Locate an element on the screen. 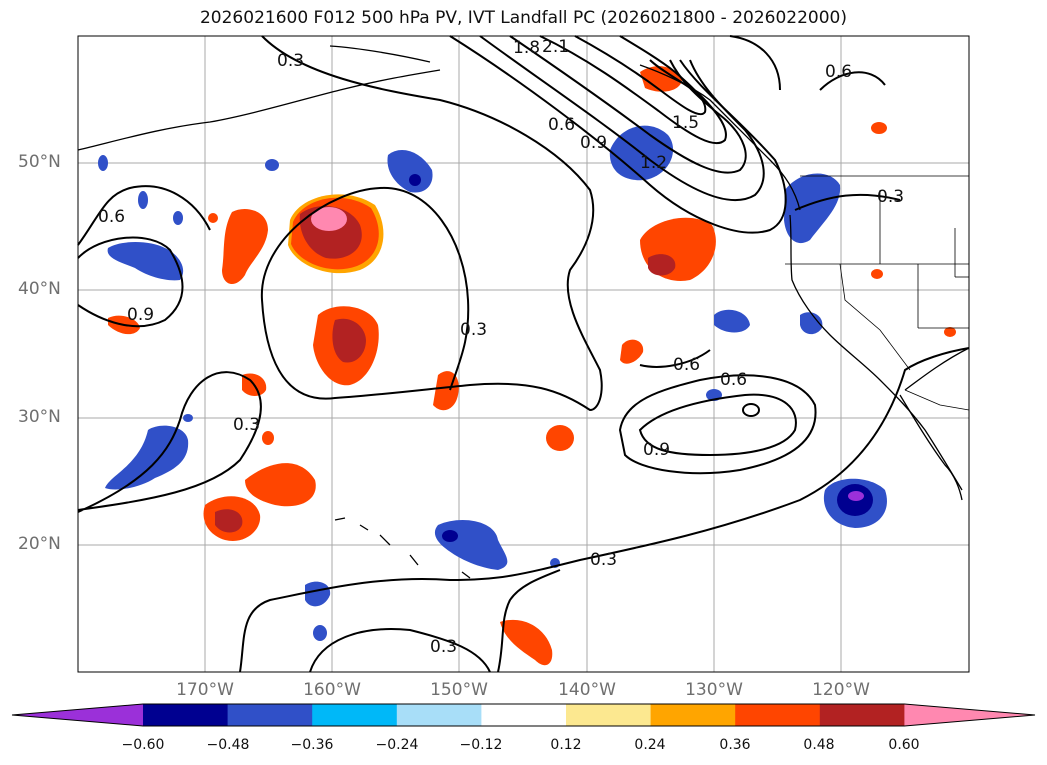 The height and width of the screenshot is (765, 1047). lon-label: 140°W is located at coordinates (587, 690).